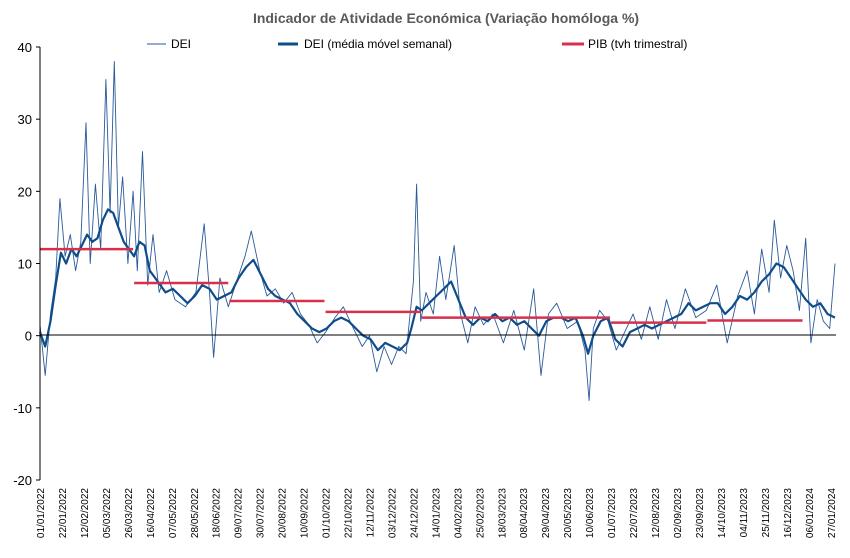 This screenshot has width=850, height=558. I want to click on x-tick-label: 30/07/2022, so click(261, 513).